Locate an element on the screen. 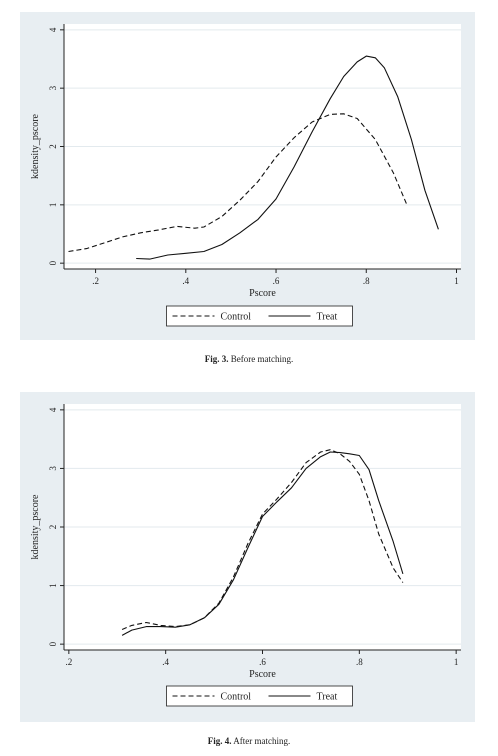  caption-number: Fig. 4. is located at coordinates (219, 741).